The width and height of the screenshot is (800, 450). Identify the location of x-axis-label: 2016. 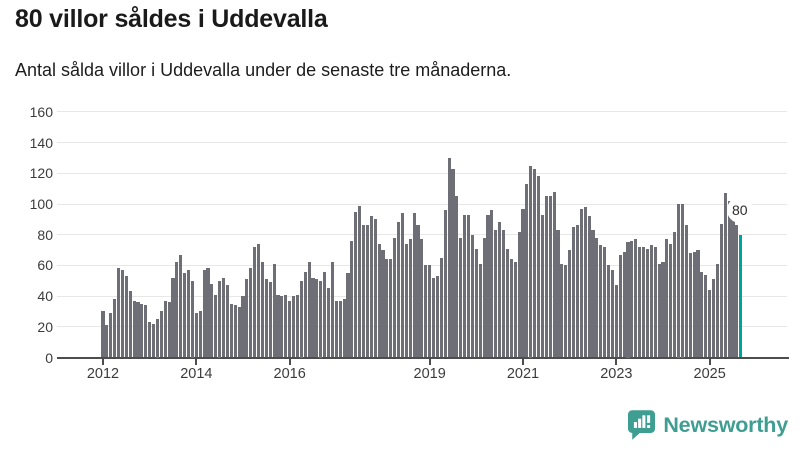
(289, 373).